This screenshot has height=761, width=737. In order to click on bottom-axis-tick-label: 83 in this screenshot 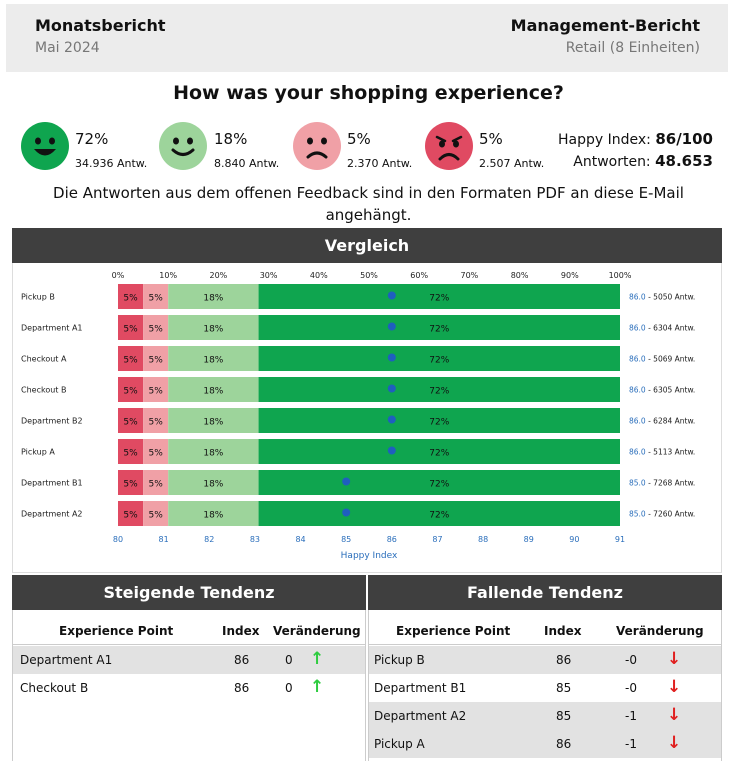, I will do `click(255, 539)`.